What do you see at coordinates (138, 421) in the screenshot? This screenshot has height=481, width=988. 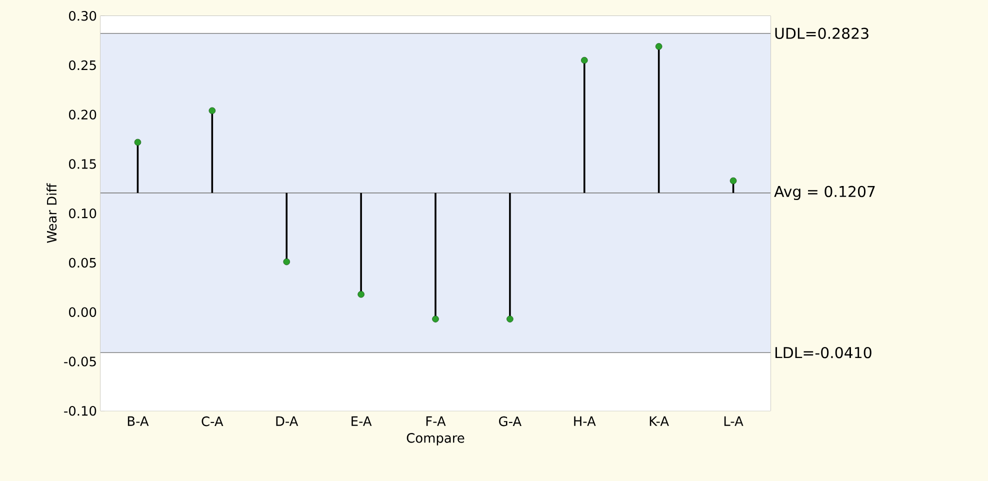 I see `x-tick-label: B-A` at bounding box center [138, 421].